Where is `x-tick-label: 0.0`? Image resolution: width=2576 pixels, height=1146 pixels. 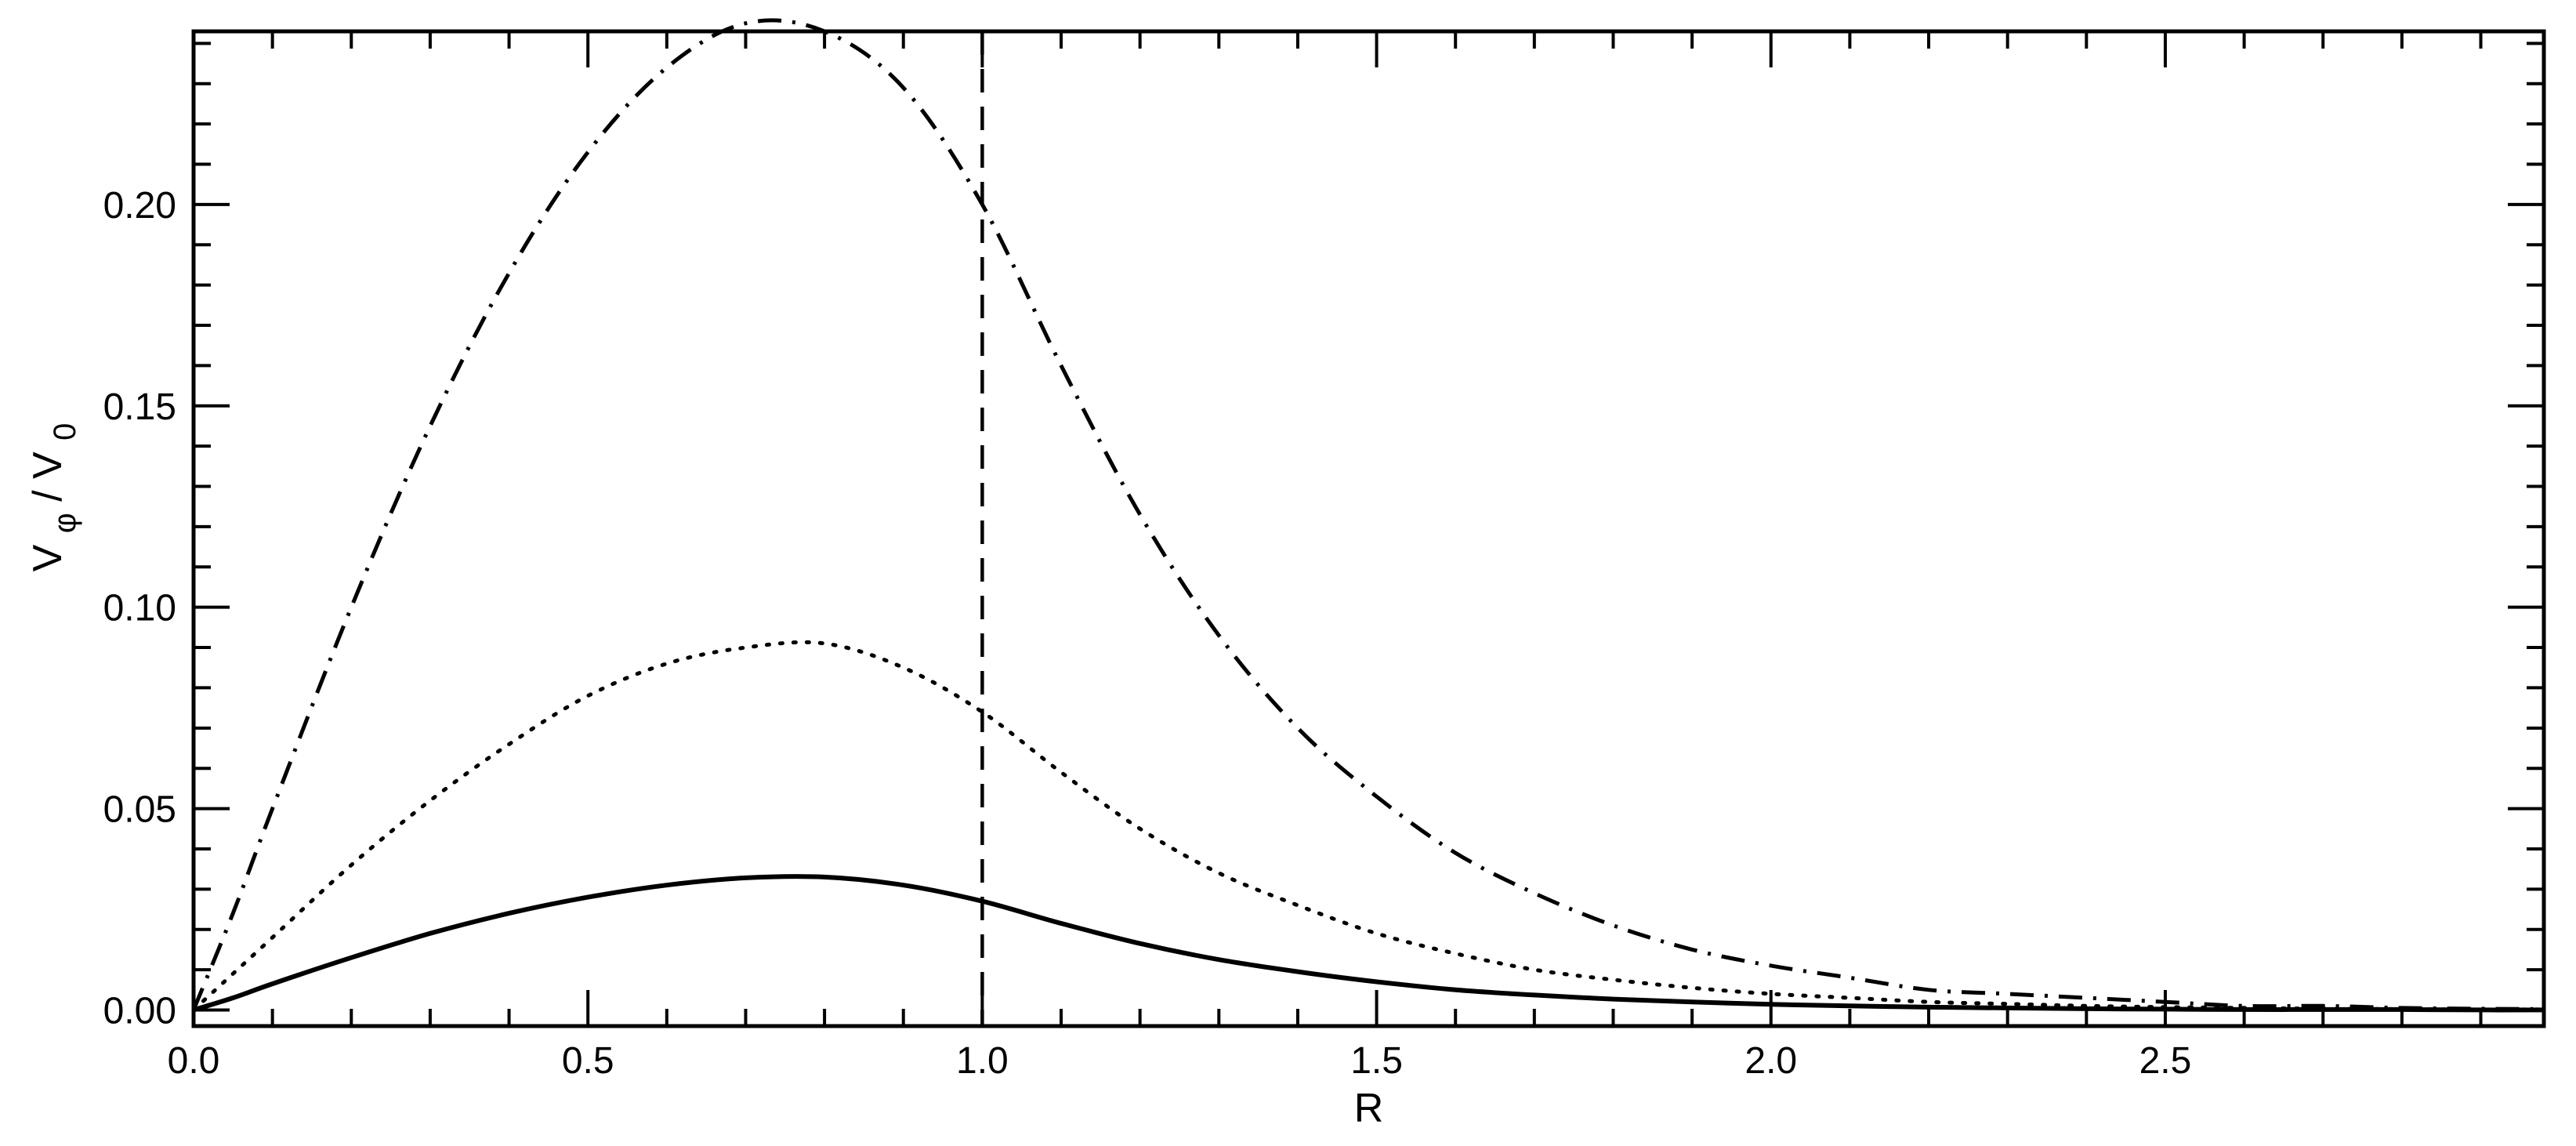 x-tick-label: 0.0 is located at coordinates (194, 1061).